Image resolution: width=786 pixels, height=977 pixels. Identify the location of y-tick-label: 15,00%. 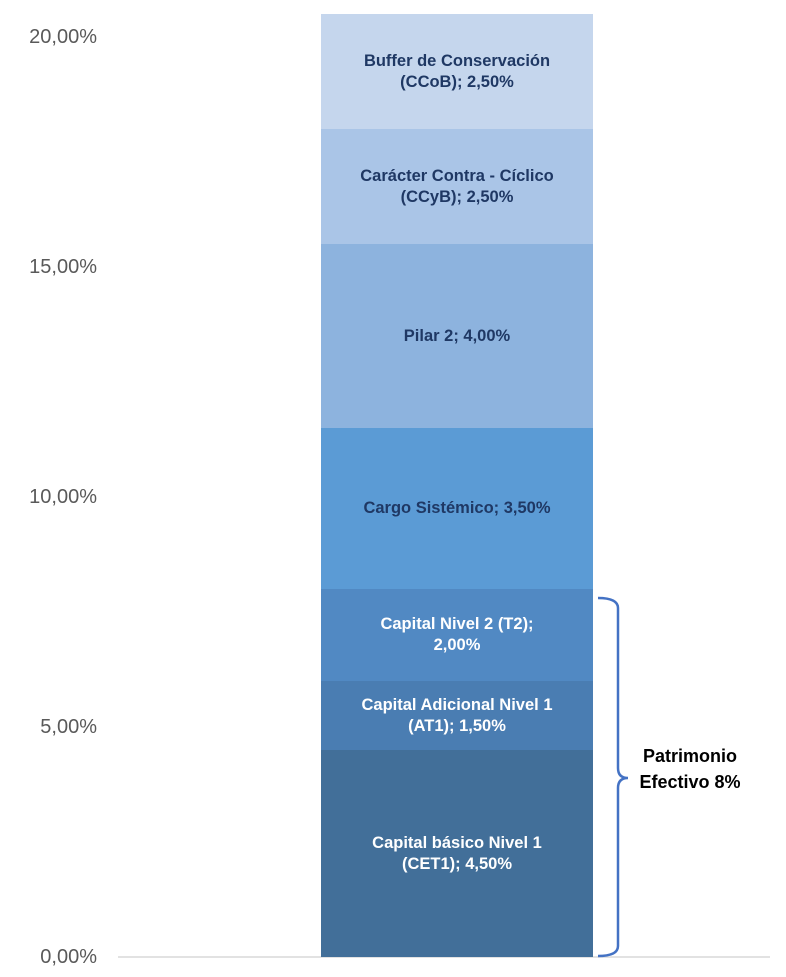
(63, 267).